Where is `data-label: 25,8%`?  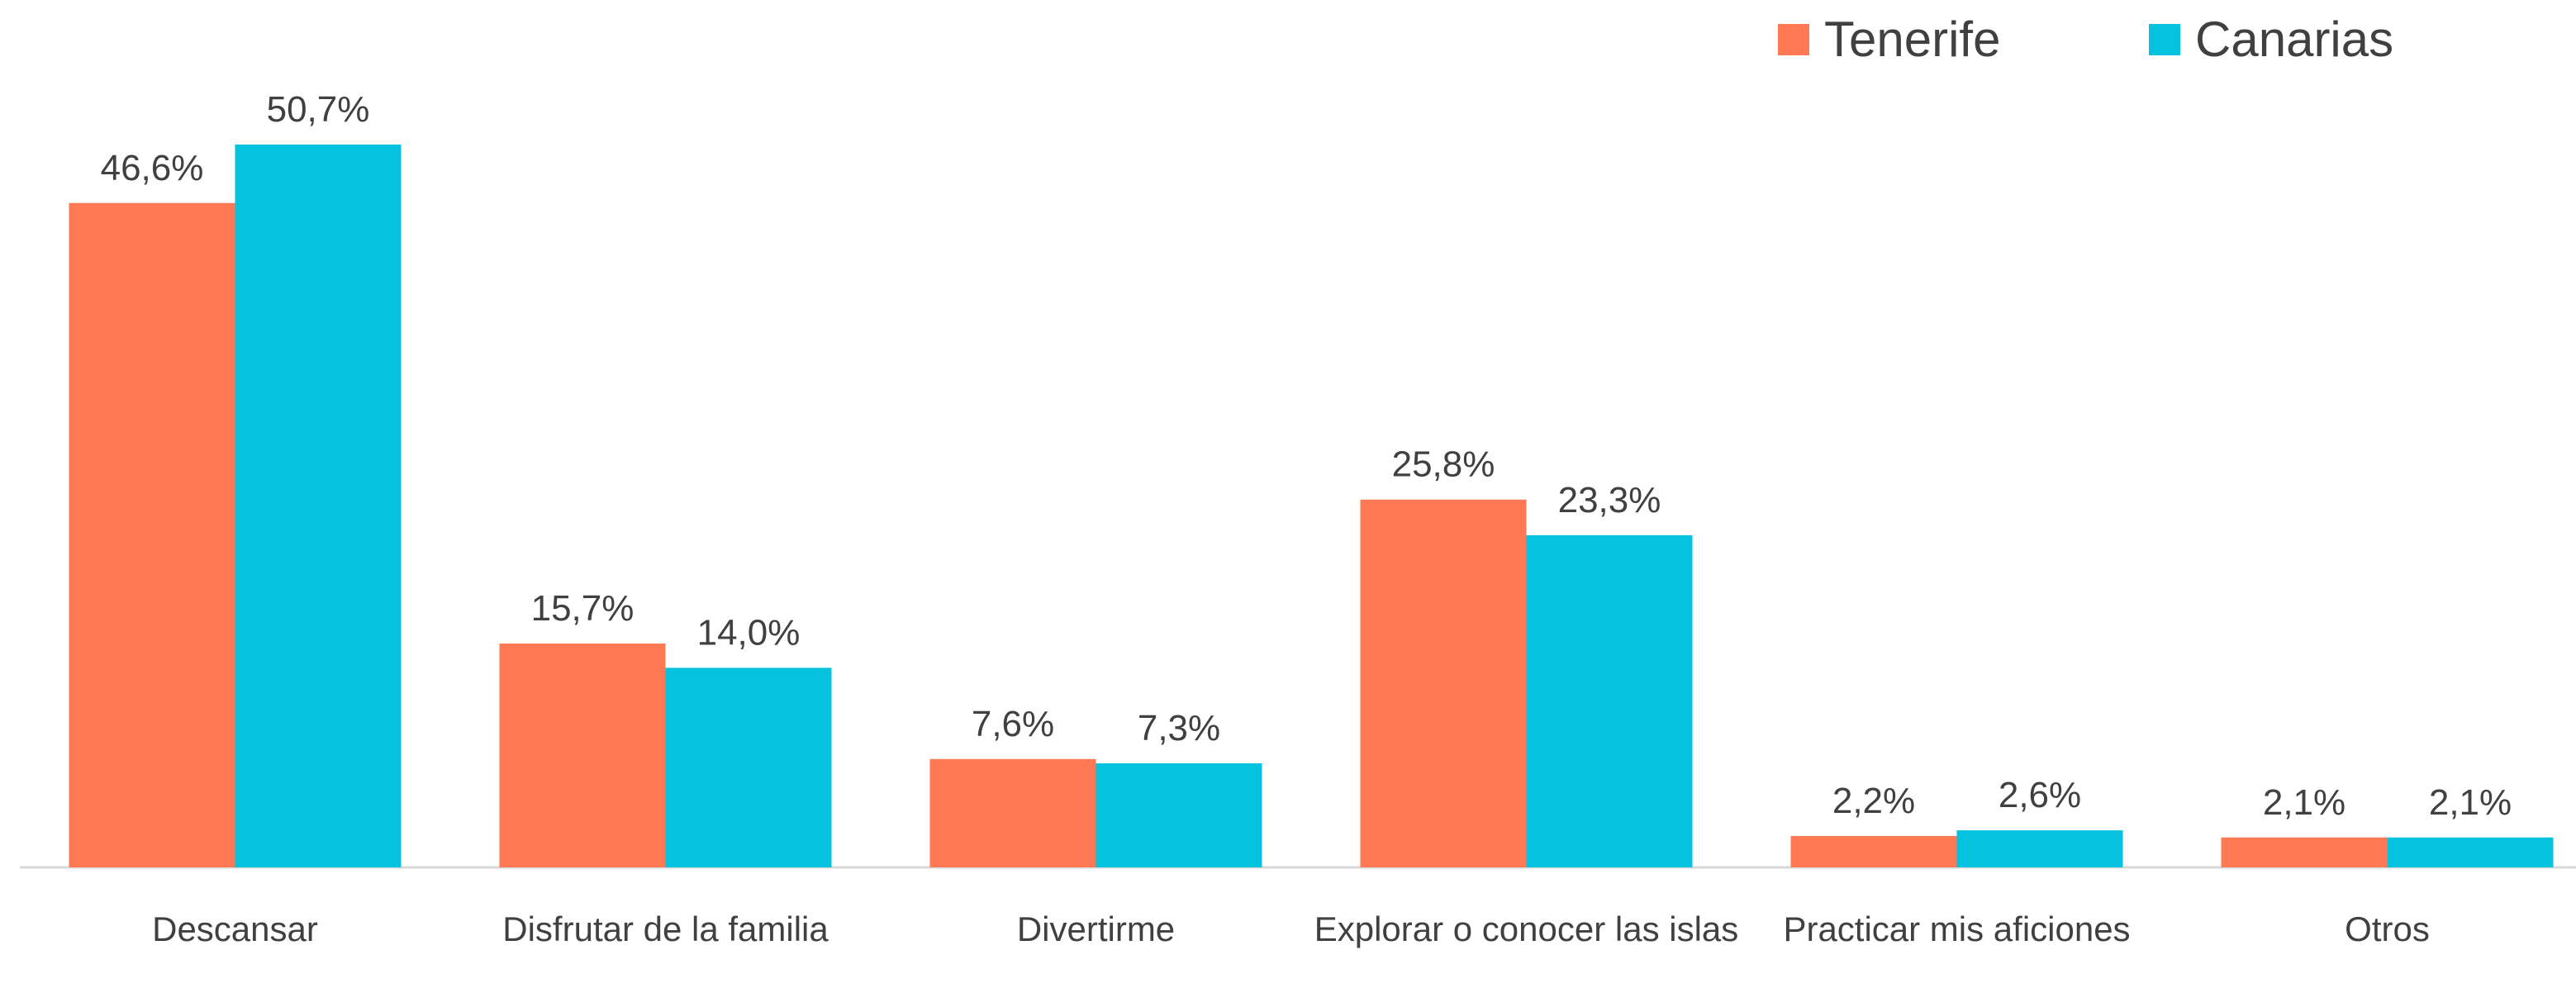
data-label: 25,8% is located at coordinates (1443, 464).